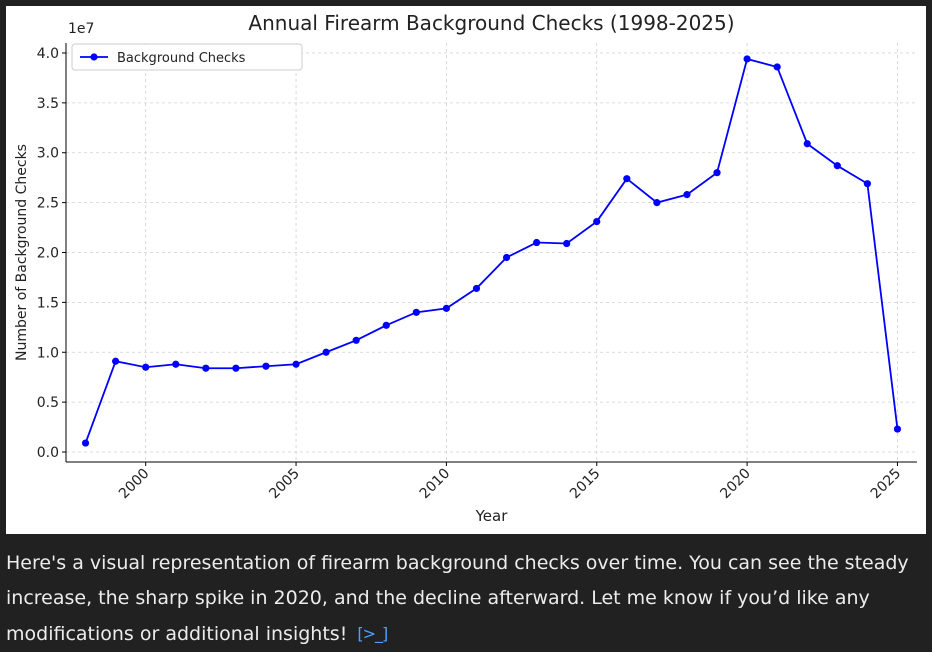 The width and height of the screenshot is (932, 652). Describe the element at coordinates (48, 303) in the screenshot. I see `y-tick-label: 1.5` at that location.